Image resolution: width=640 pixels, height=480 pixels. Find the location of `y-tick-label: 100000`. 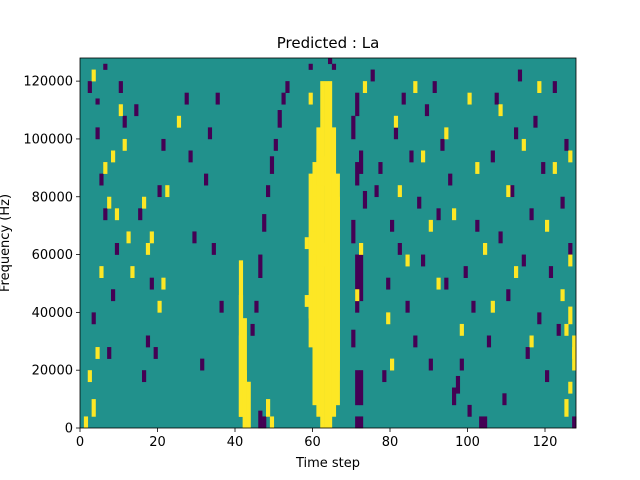

y-tick-label: 100000 is located at coordinates (48, 139).